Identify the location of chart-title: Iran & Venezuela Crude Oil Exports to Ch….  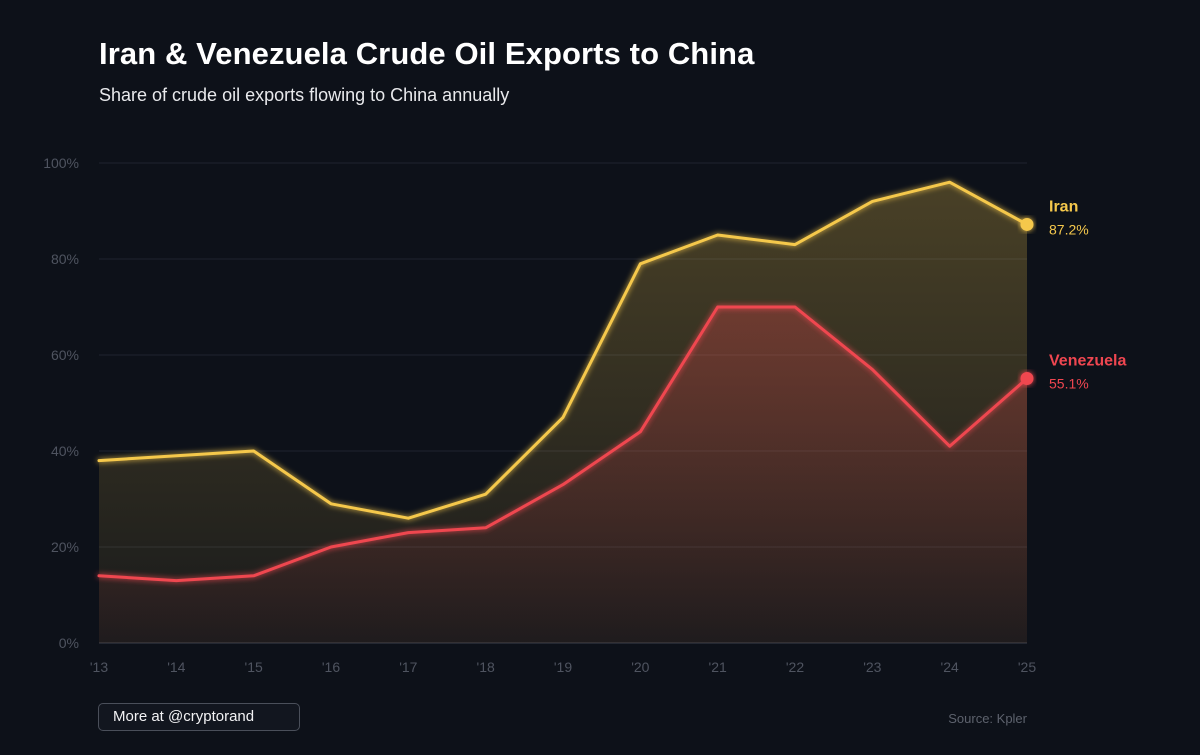
(427, 53).